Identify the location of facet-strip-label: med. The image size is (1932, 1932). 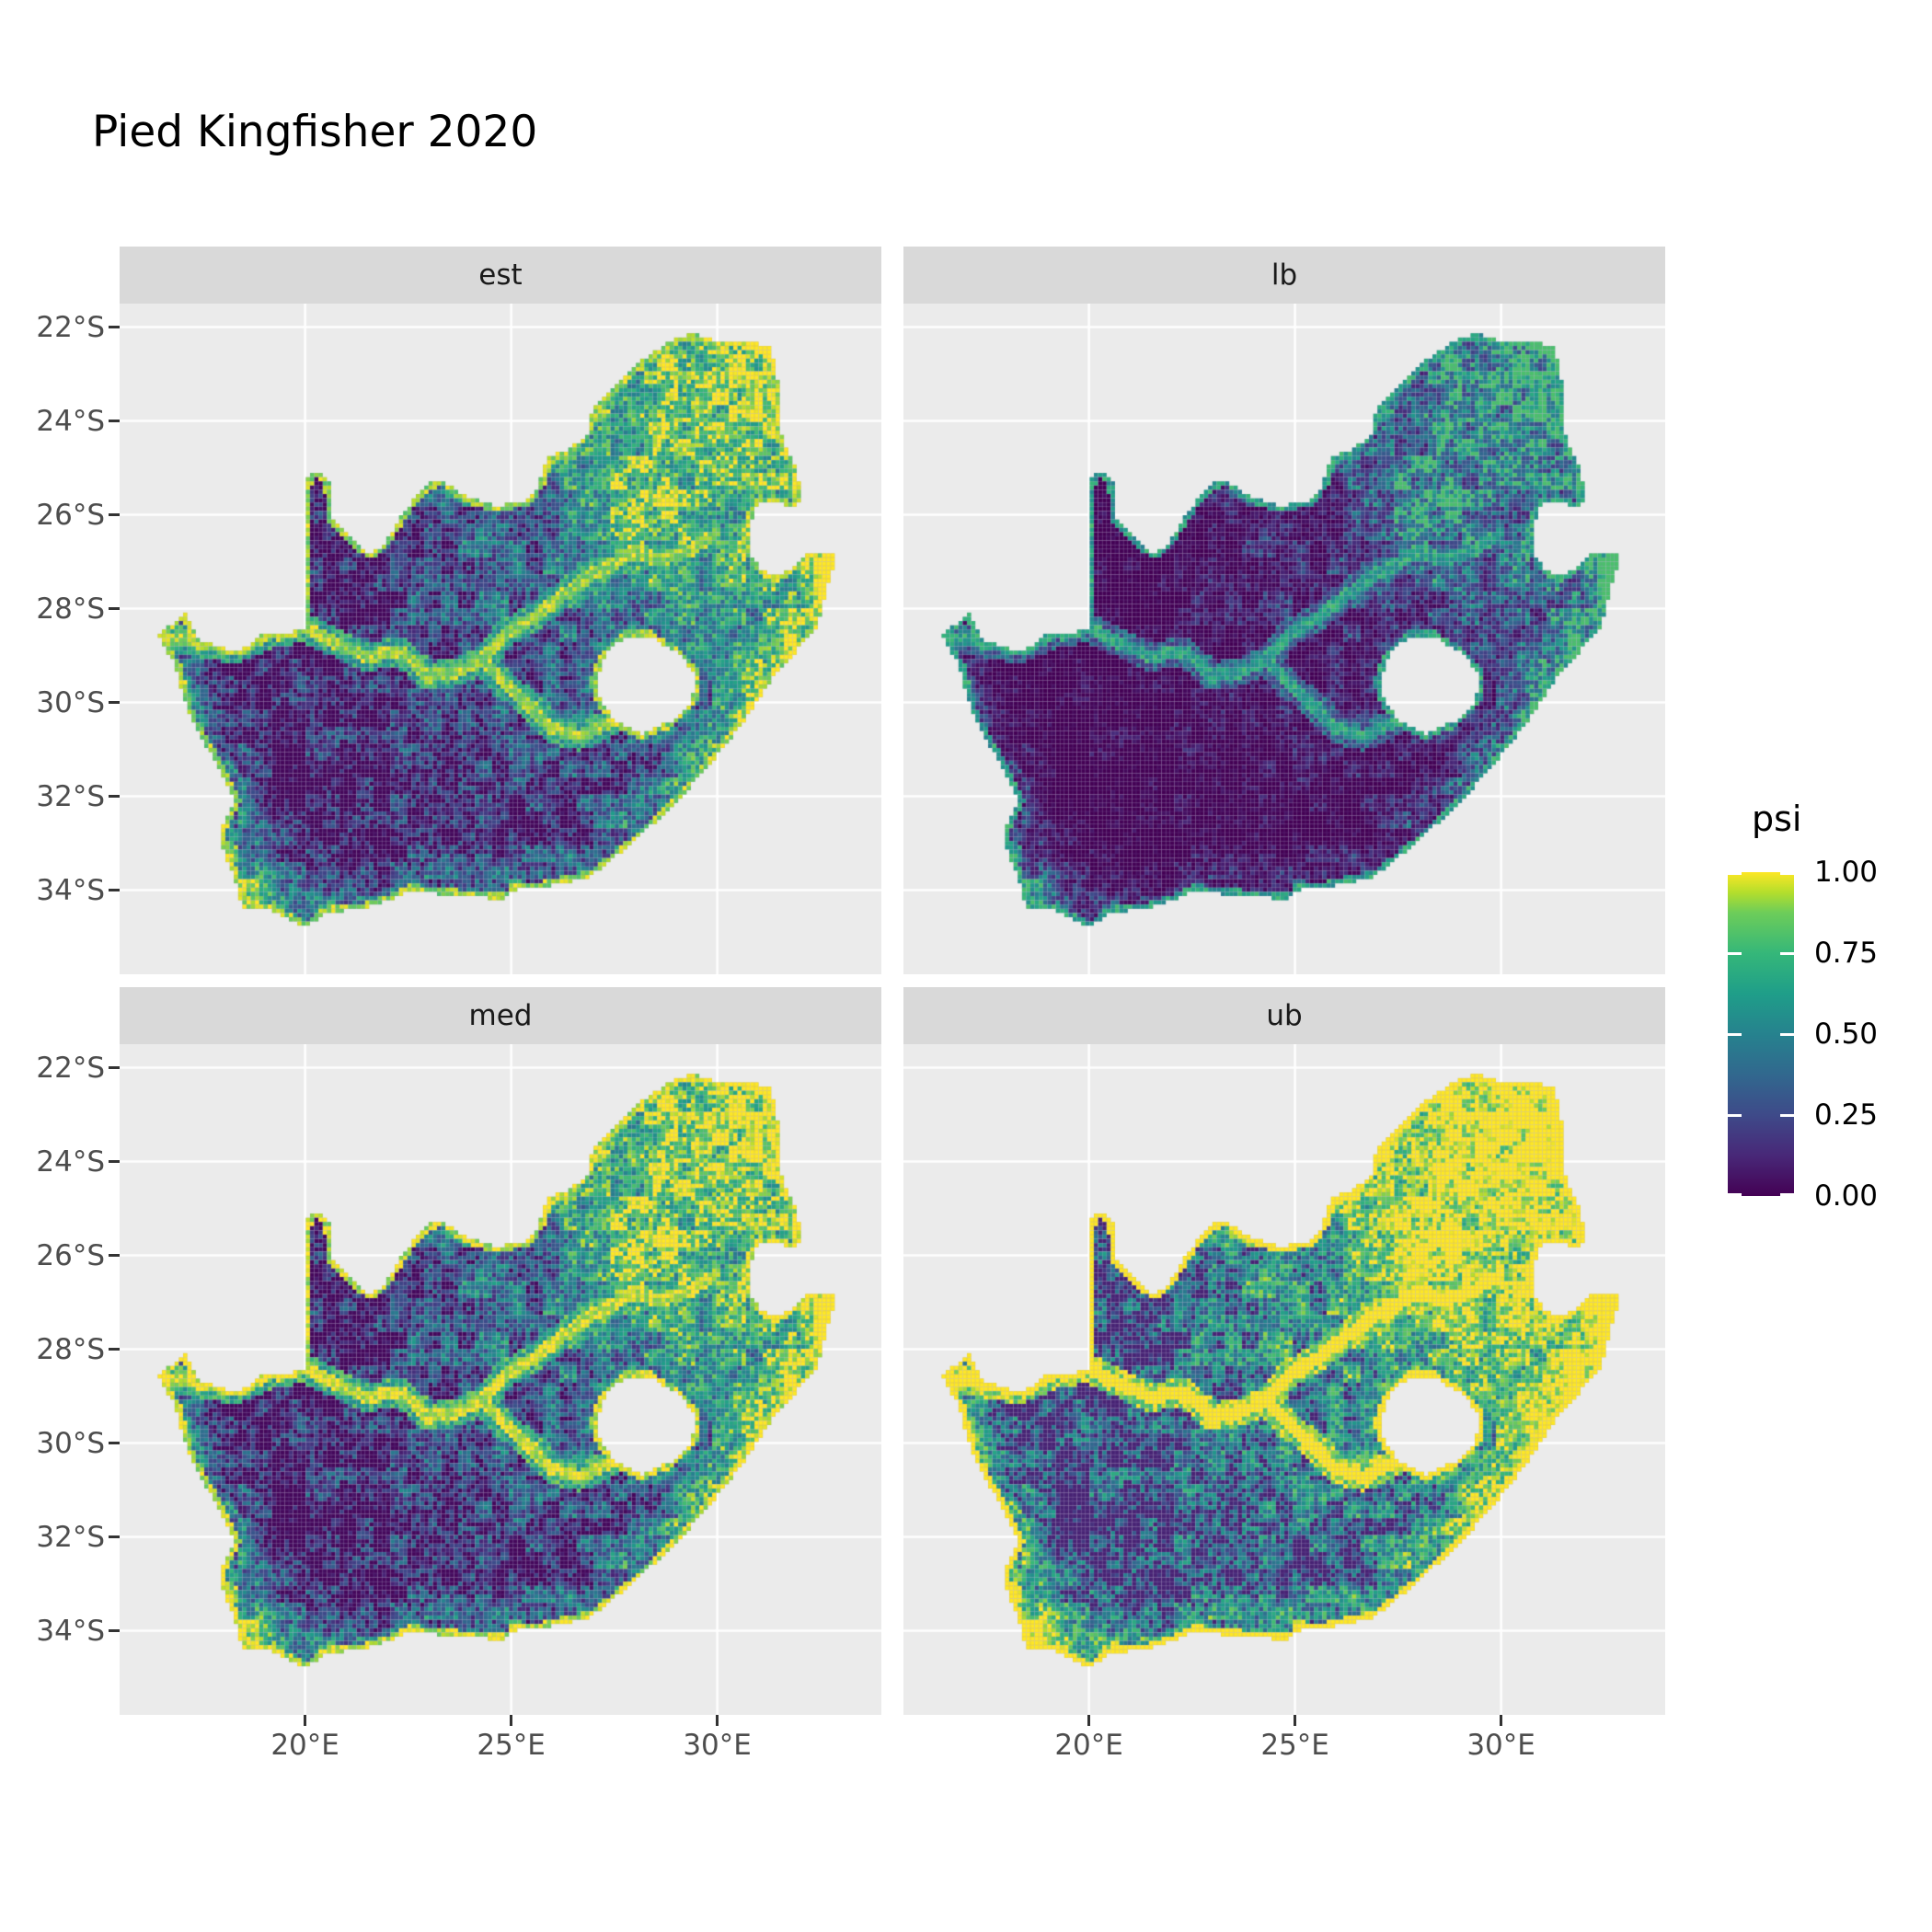
(500, 1016).